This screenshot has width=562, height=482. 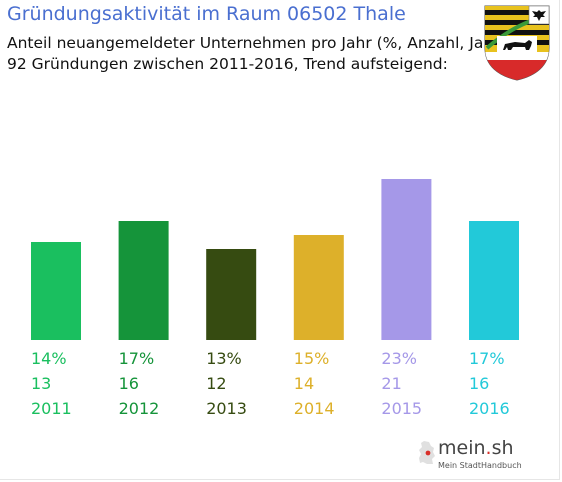 What do you see at coordinates (517, 43) in the screenshot?
I see `coat-of-arms-icon` at bounding box center [517, 43].